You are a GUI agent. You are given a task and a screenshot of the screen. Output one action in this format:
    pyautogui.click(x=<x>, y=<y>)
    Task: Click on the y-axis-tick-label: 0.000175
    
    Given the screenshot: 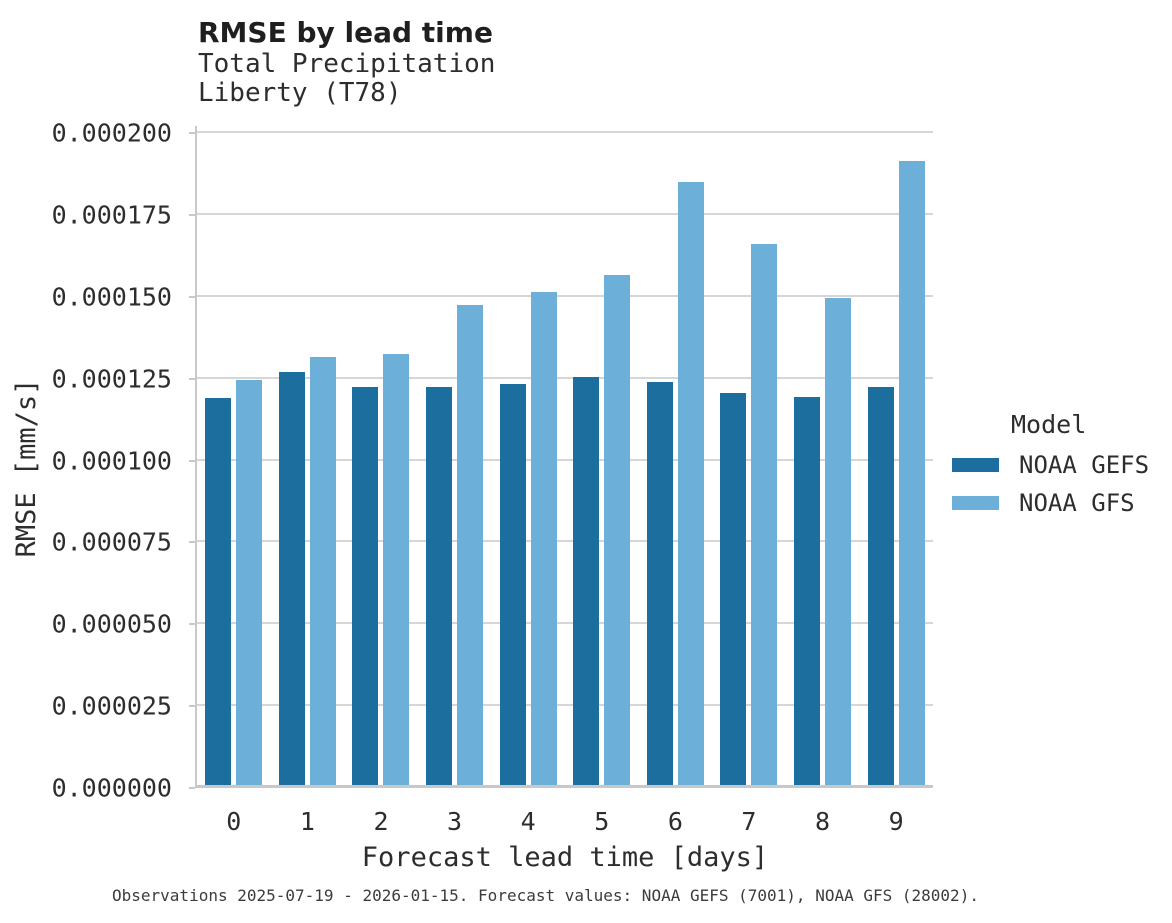 What is the action you would take?
    pyautogui.click(x=111, y=215)
    